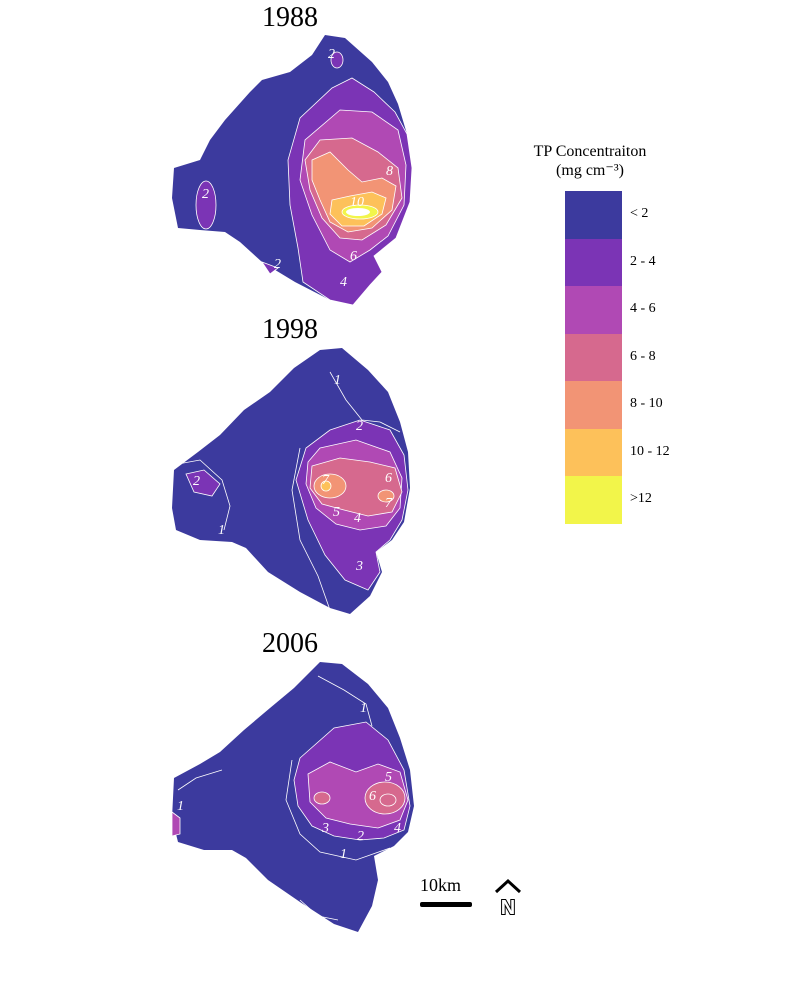  Describe the element at coordinates (643, 308) in the screenshot. I see `legend-label: 4 - 6` at that location.